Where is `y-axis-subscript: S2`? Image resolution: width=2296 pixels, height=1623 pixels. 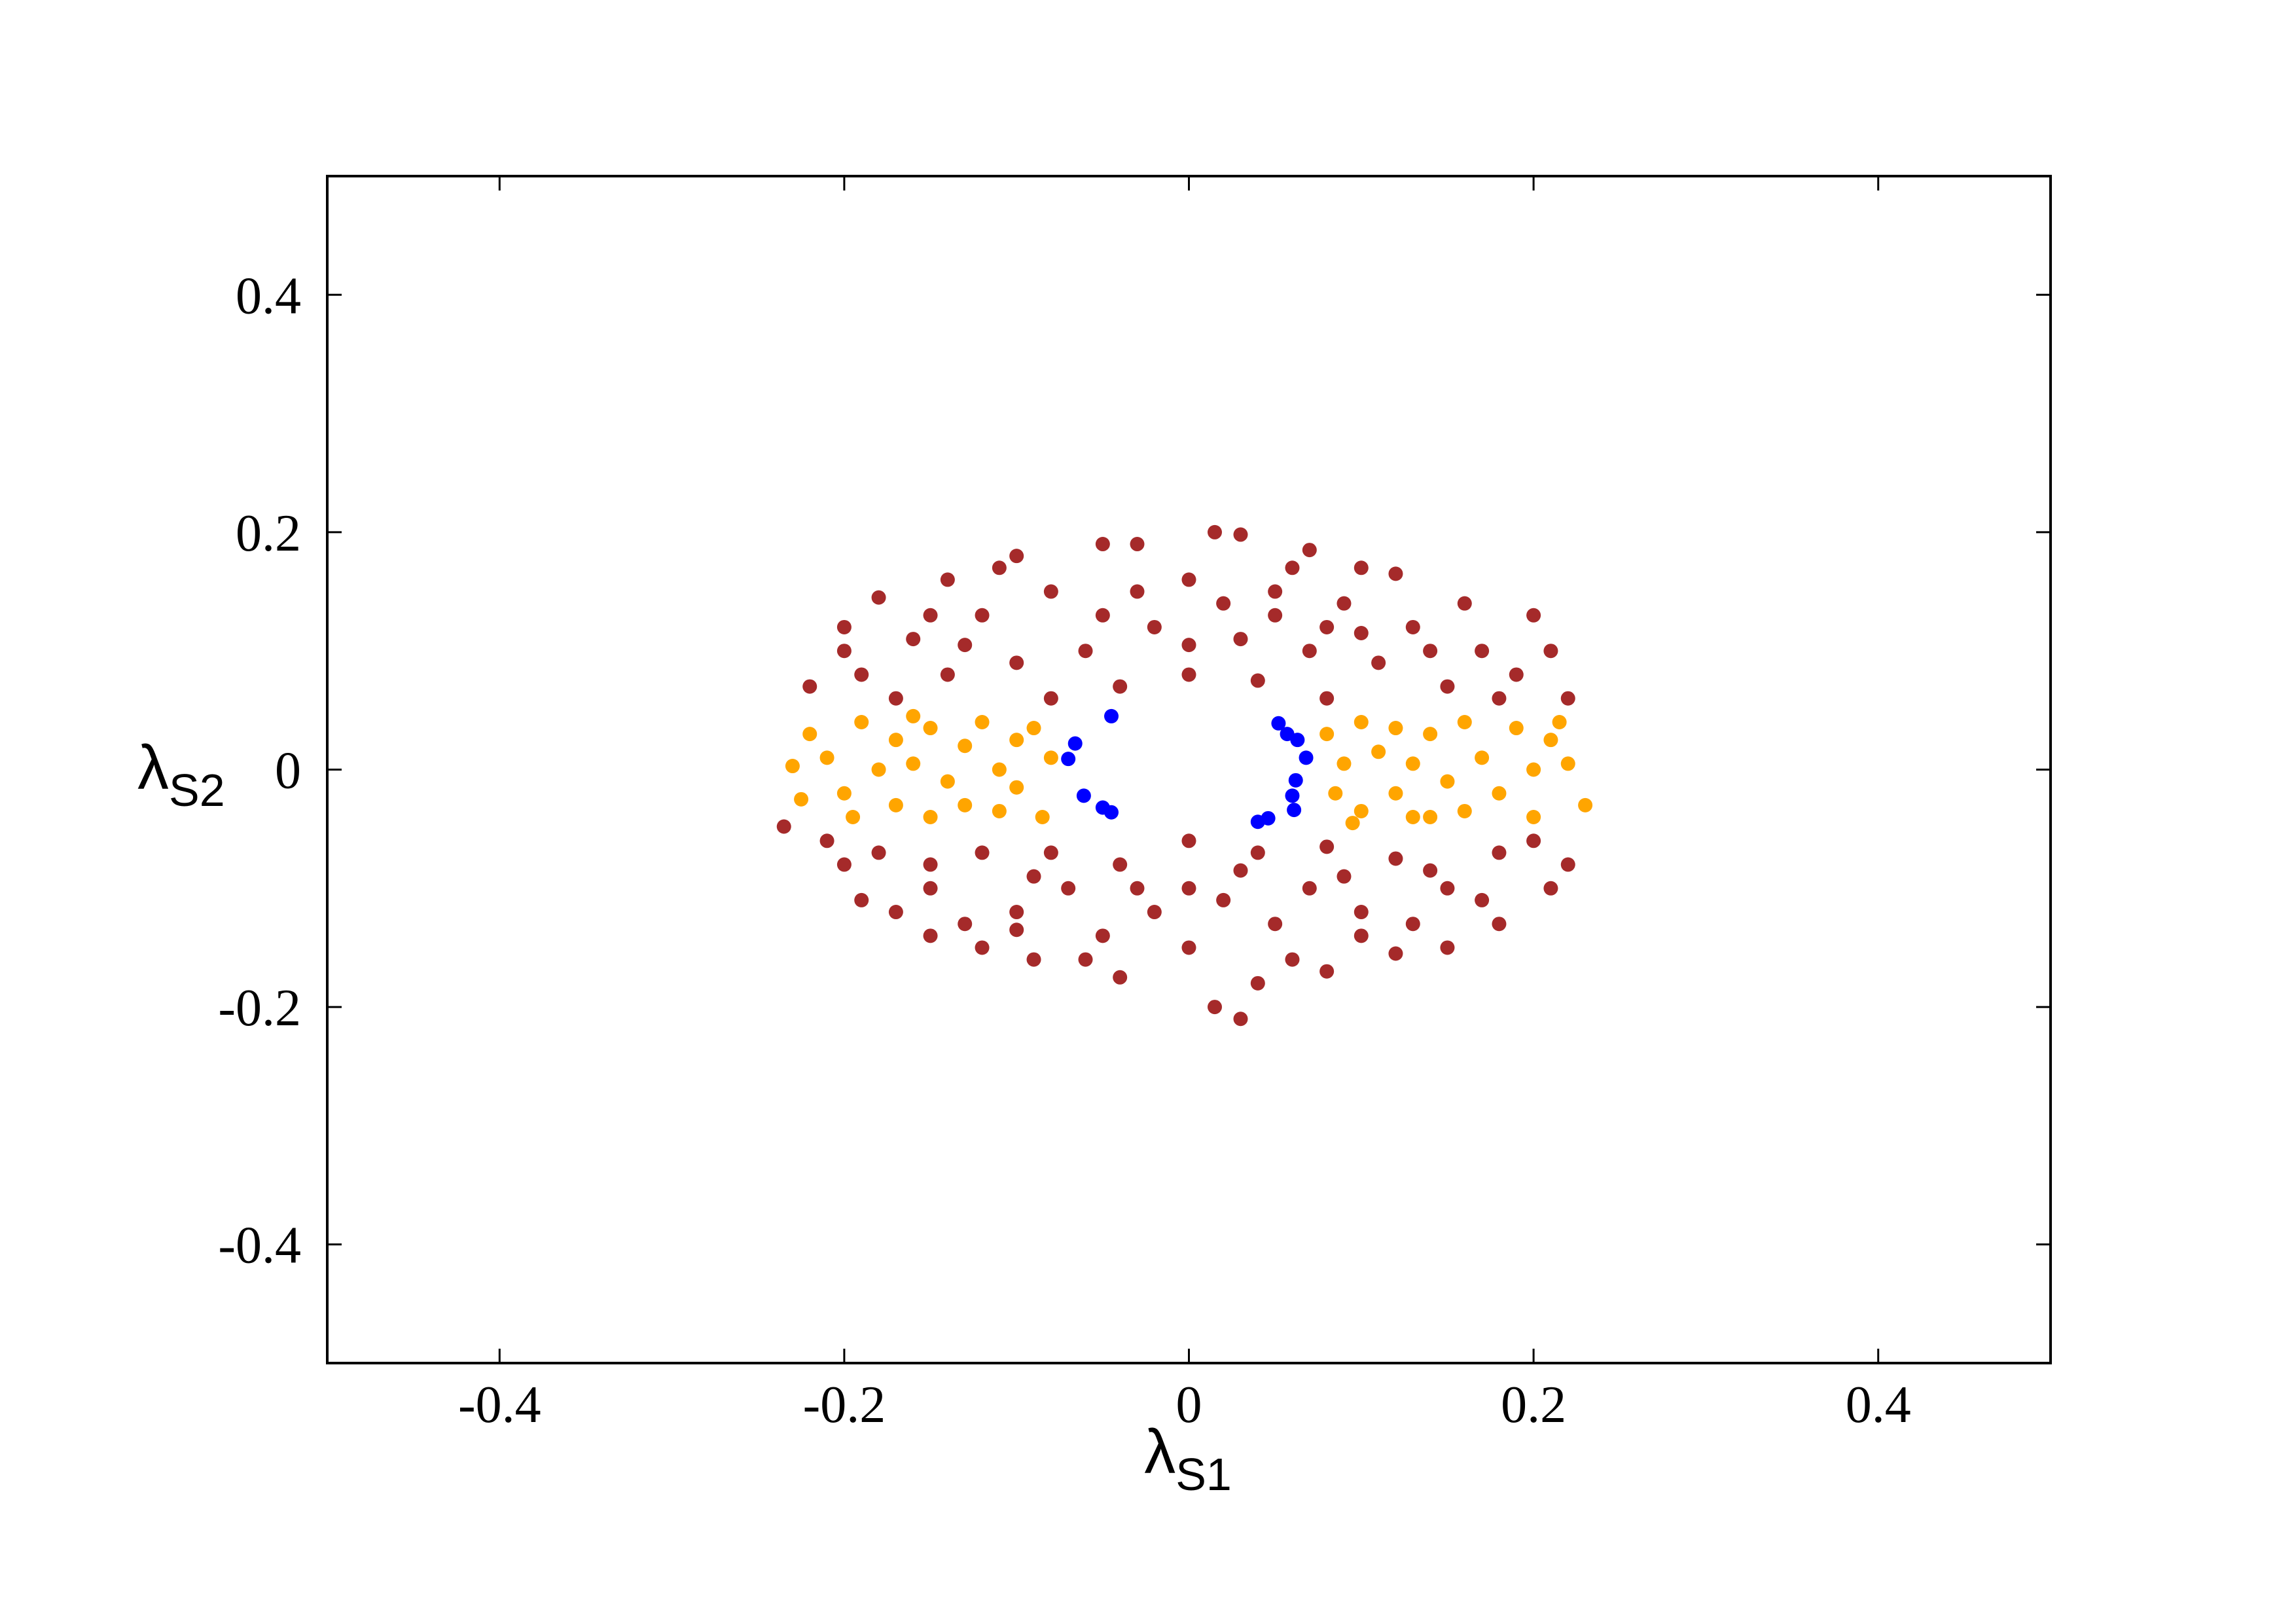 y-axis-subscript: S2 is located at coordinates (197, 790).